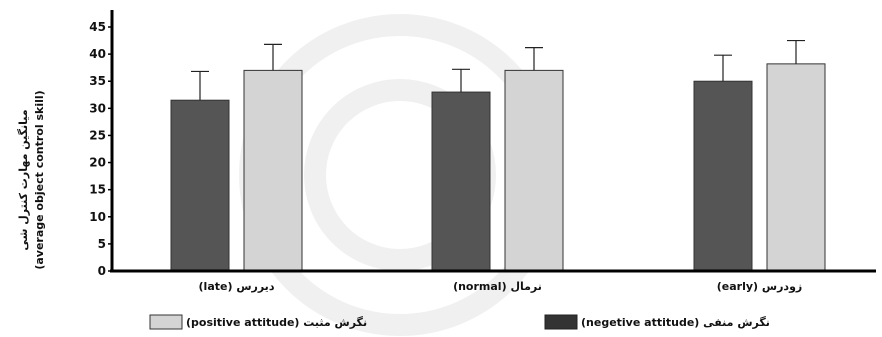 Image resolution: width=882 pixels, height=337 pixels. What do you see at coordinates (237, 286) in the screenshot?
I see `x-category-label: (late) دیررس` at bounding box center [237, 286].